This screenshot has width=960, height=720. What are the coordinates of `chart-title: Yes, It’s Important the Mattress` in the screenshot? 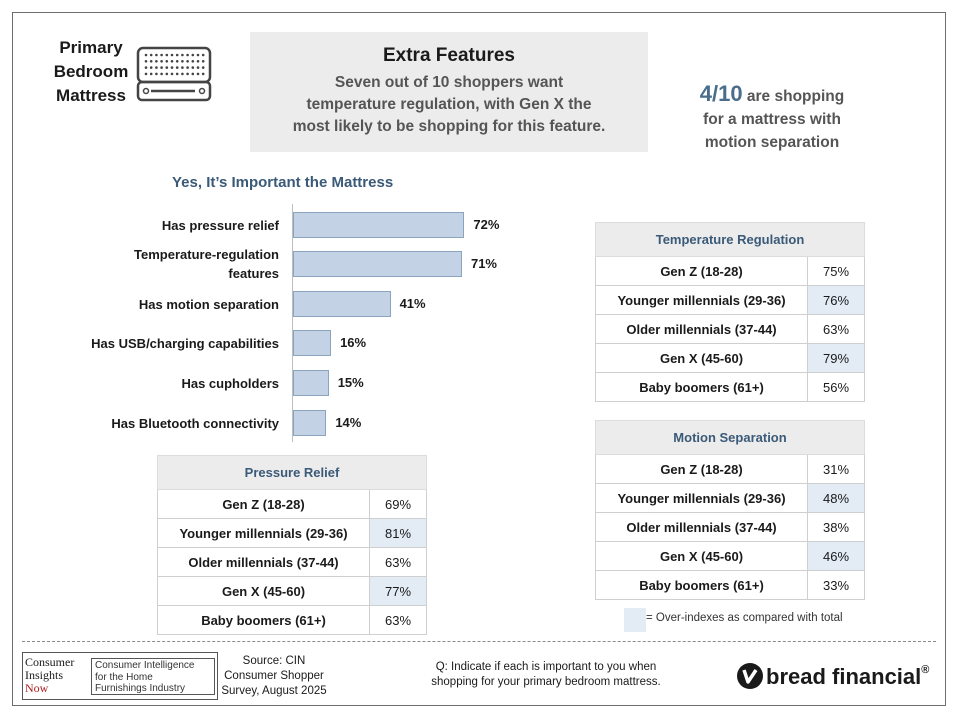 It's located at (283, 182).